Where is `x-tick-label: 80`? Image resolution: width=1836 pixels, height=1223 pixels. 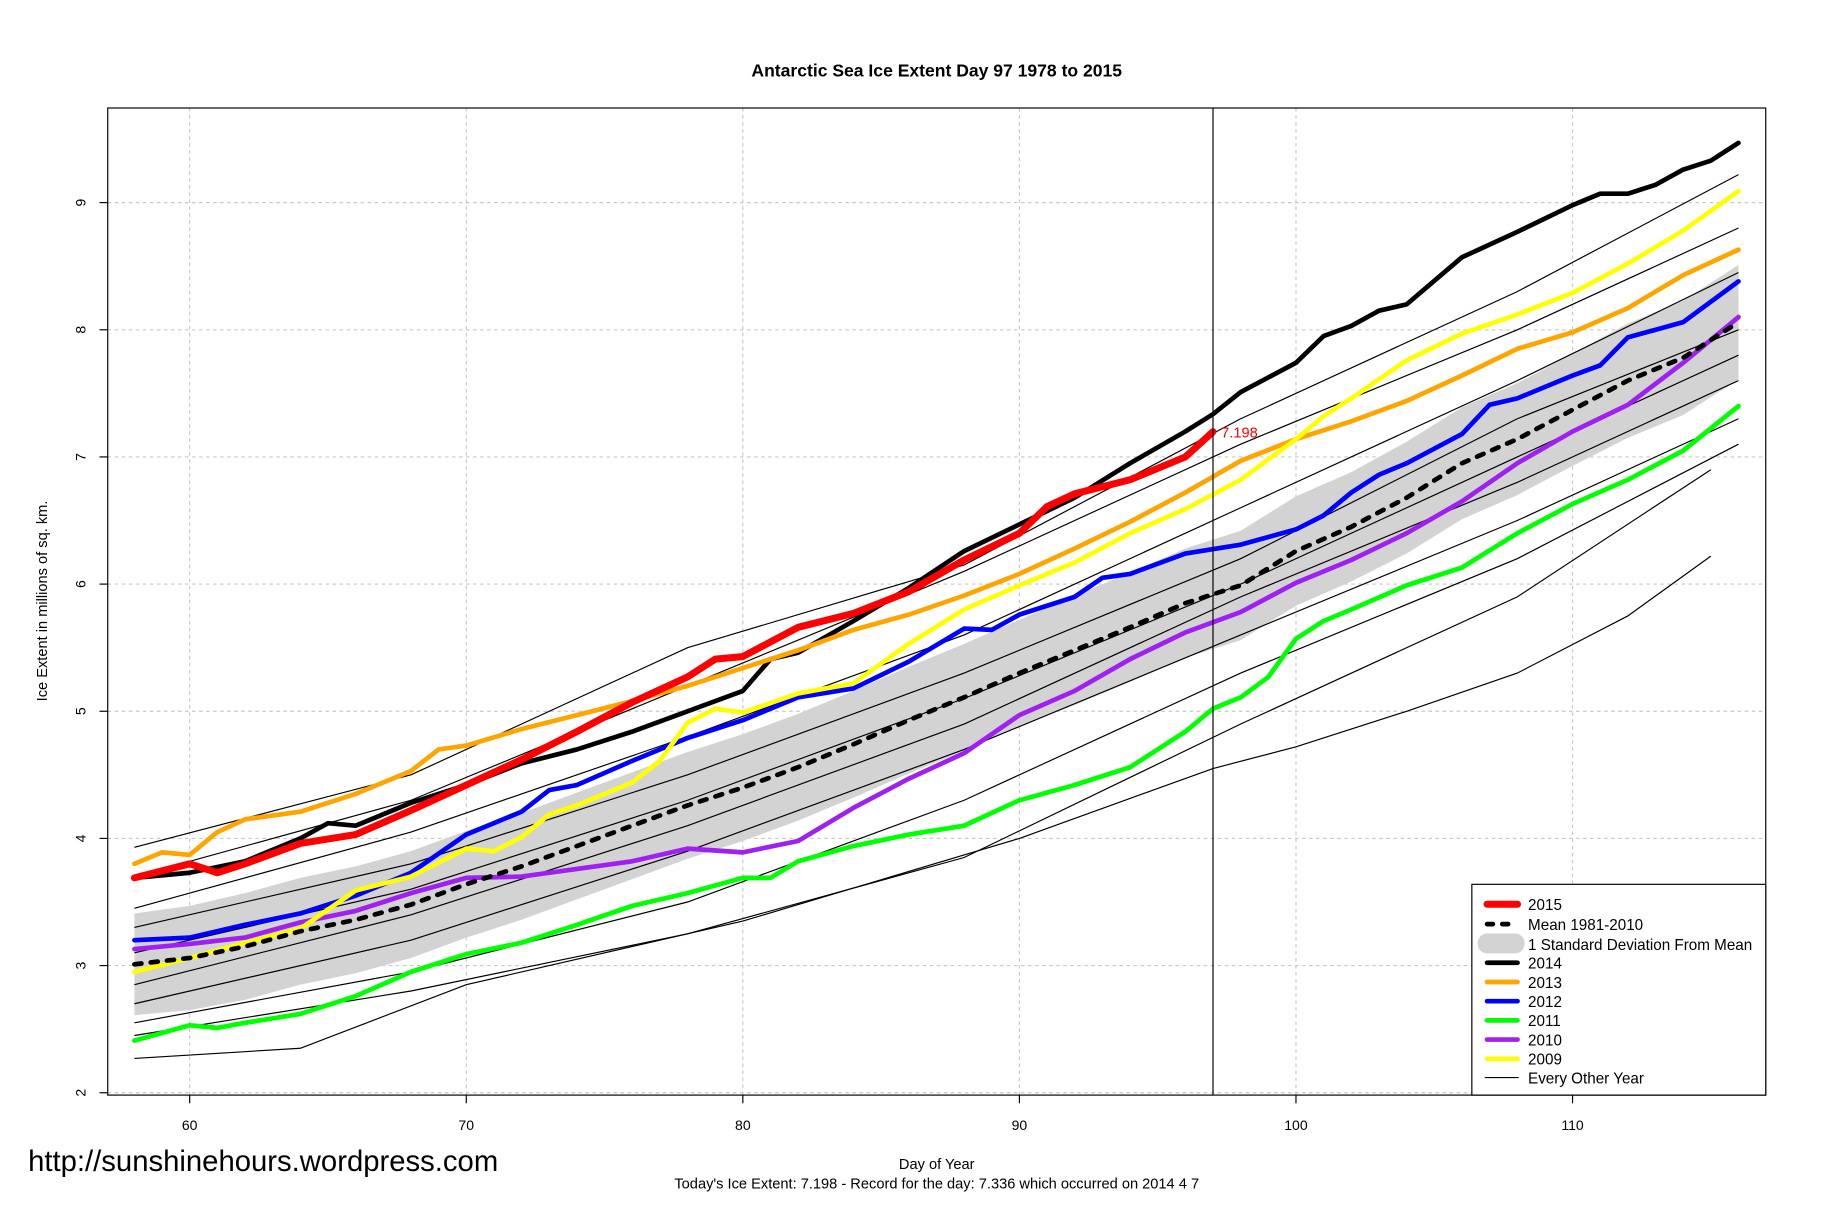 x-tick-label: 80 is located at coordinates (743, 1125).